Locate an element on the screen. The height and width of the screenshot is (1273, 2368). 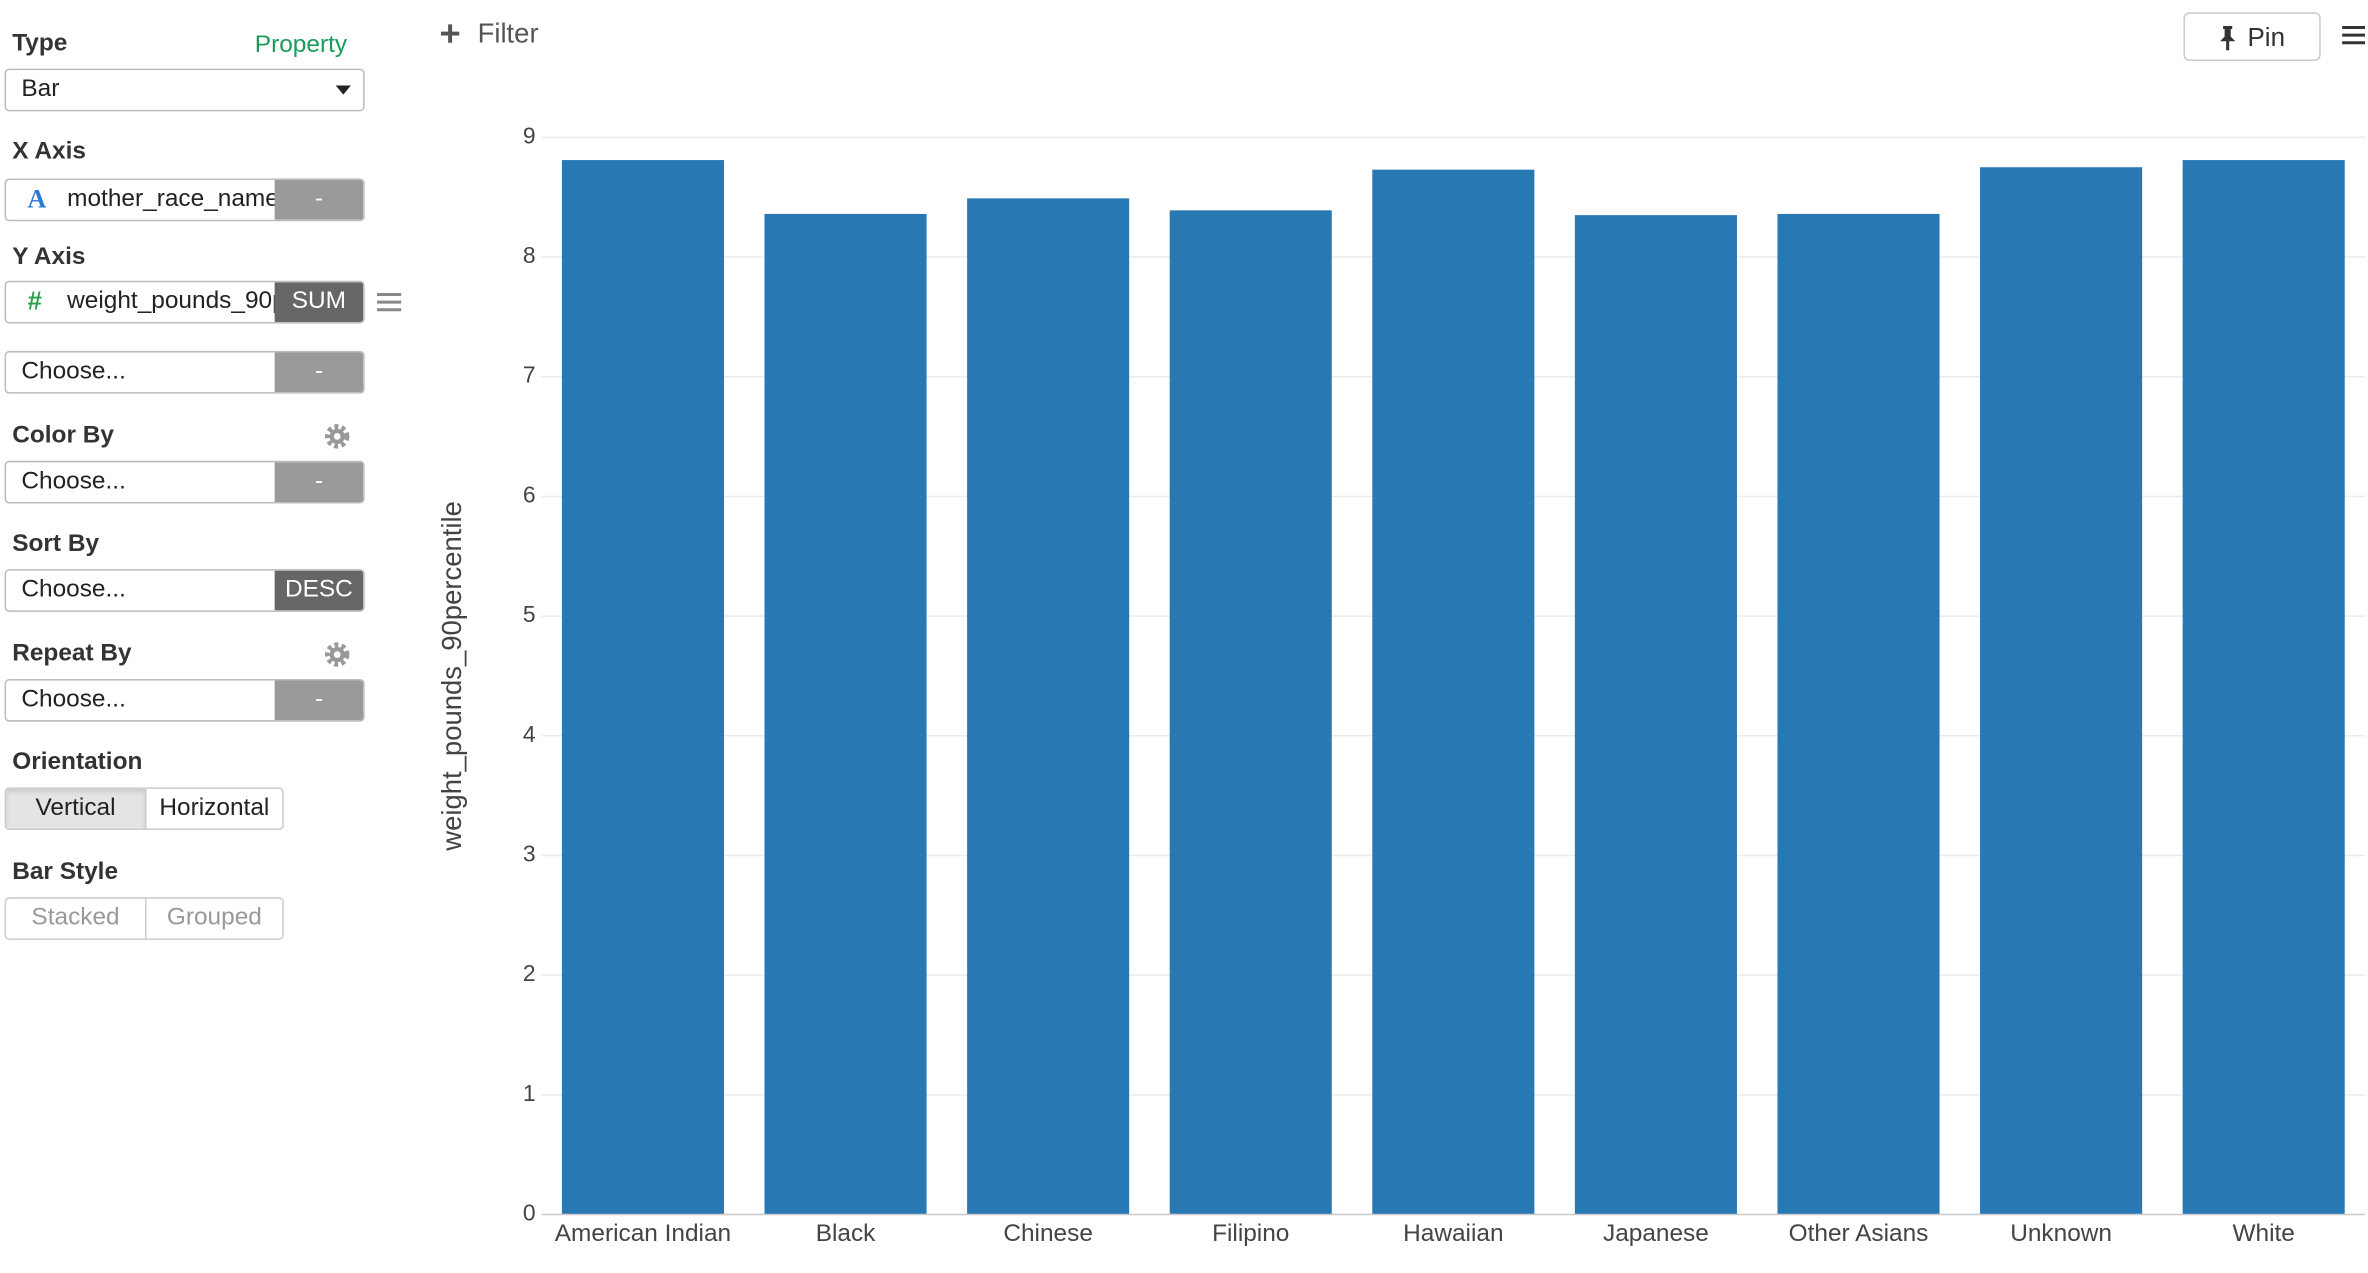
bar-style-label: Bar Style is located at coordinates (65, 872).